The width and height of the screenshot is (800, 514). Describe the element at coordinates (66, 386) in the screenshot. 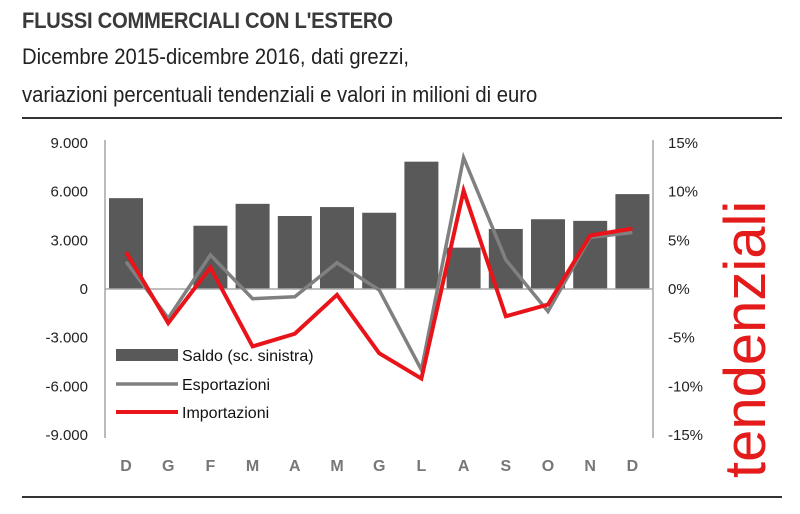

I see `left-tick-label: -6.000` at that location.